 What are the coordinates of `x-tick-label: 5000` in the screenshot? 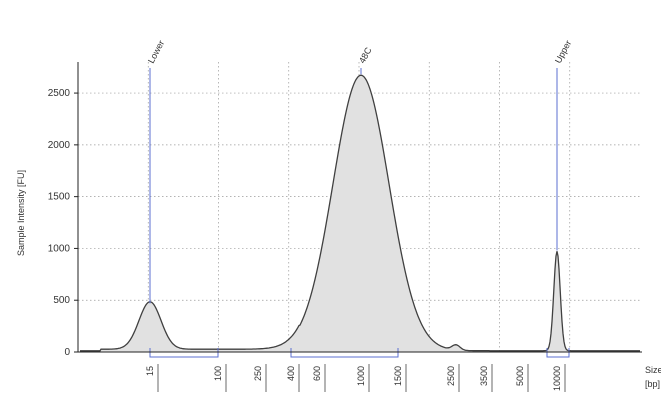 It's located at (520, 376).